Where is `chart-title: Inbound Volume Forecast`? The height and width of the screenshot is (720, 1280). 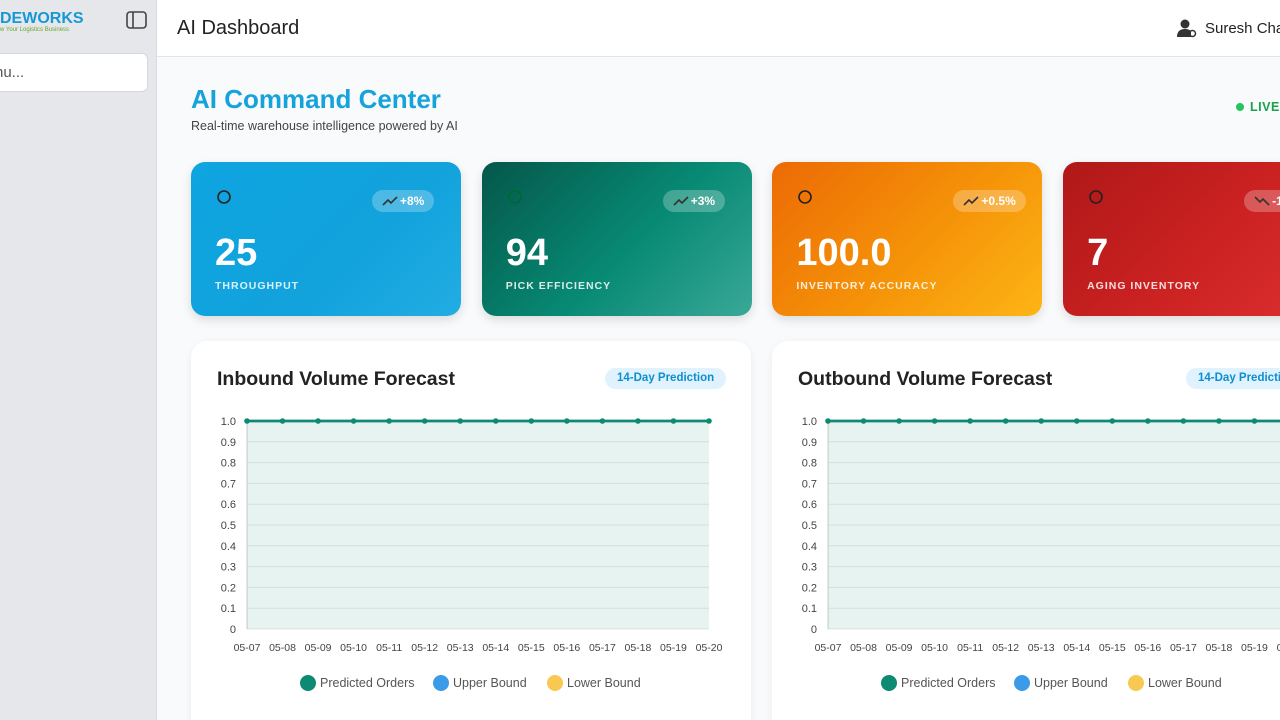
chart-title: Inbound Volume Forecast is located at coordinates (336, 379).